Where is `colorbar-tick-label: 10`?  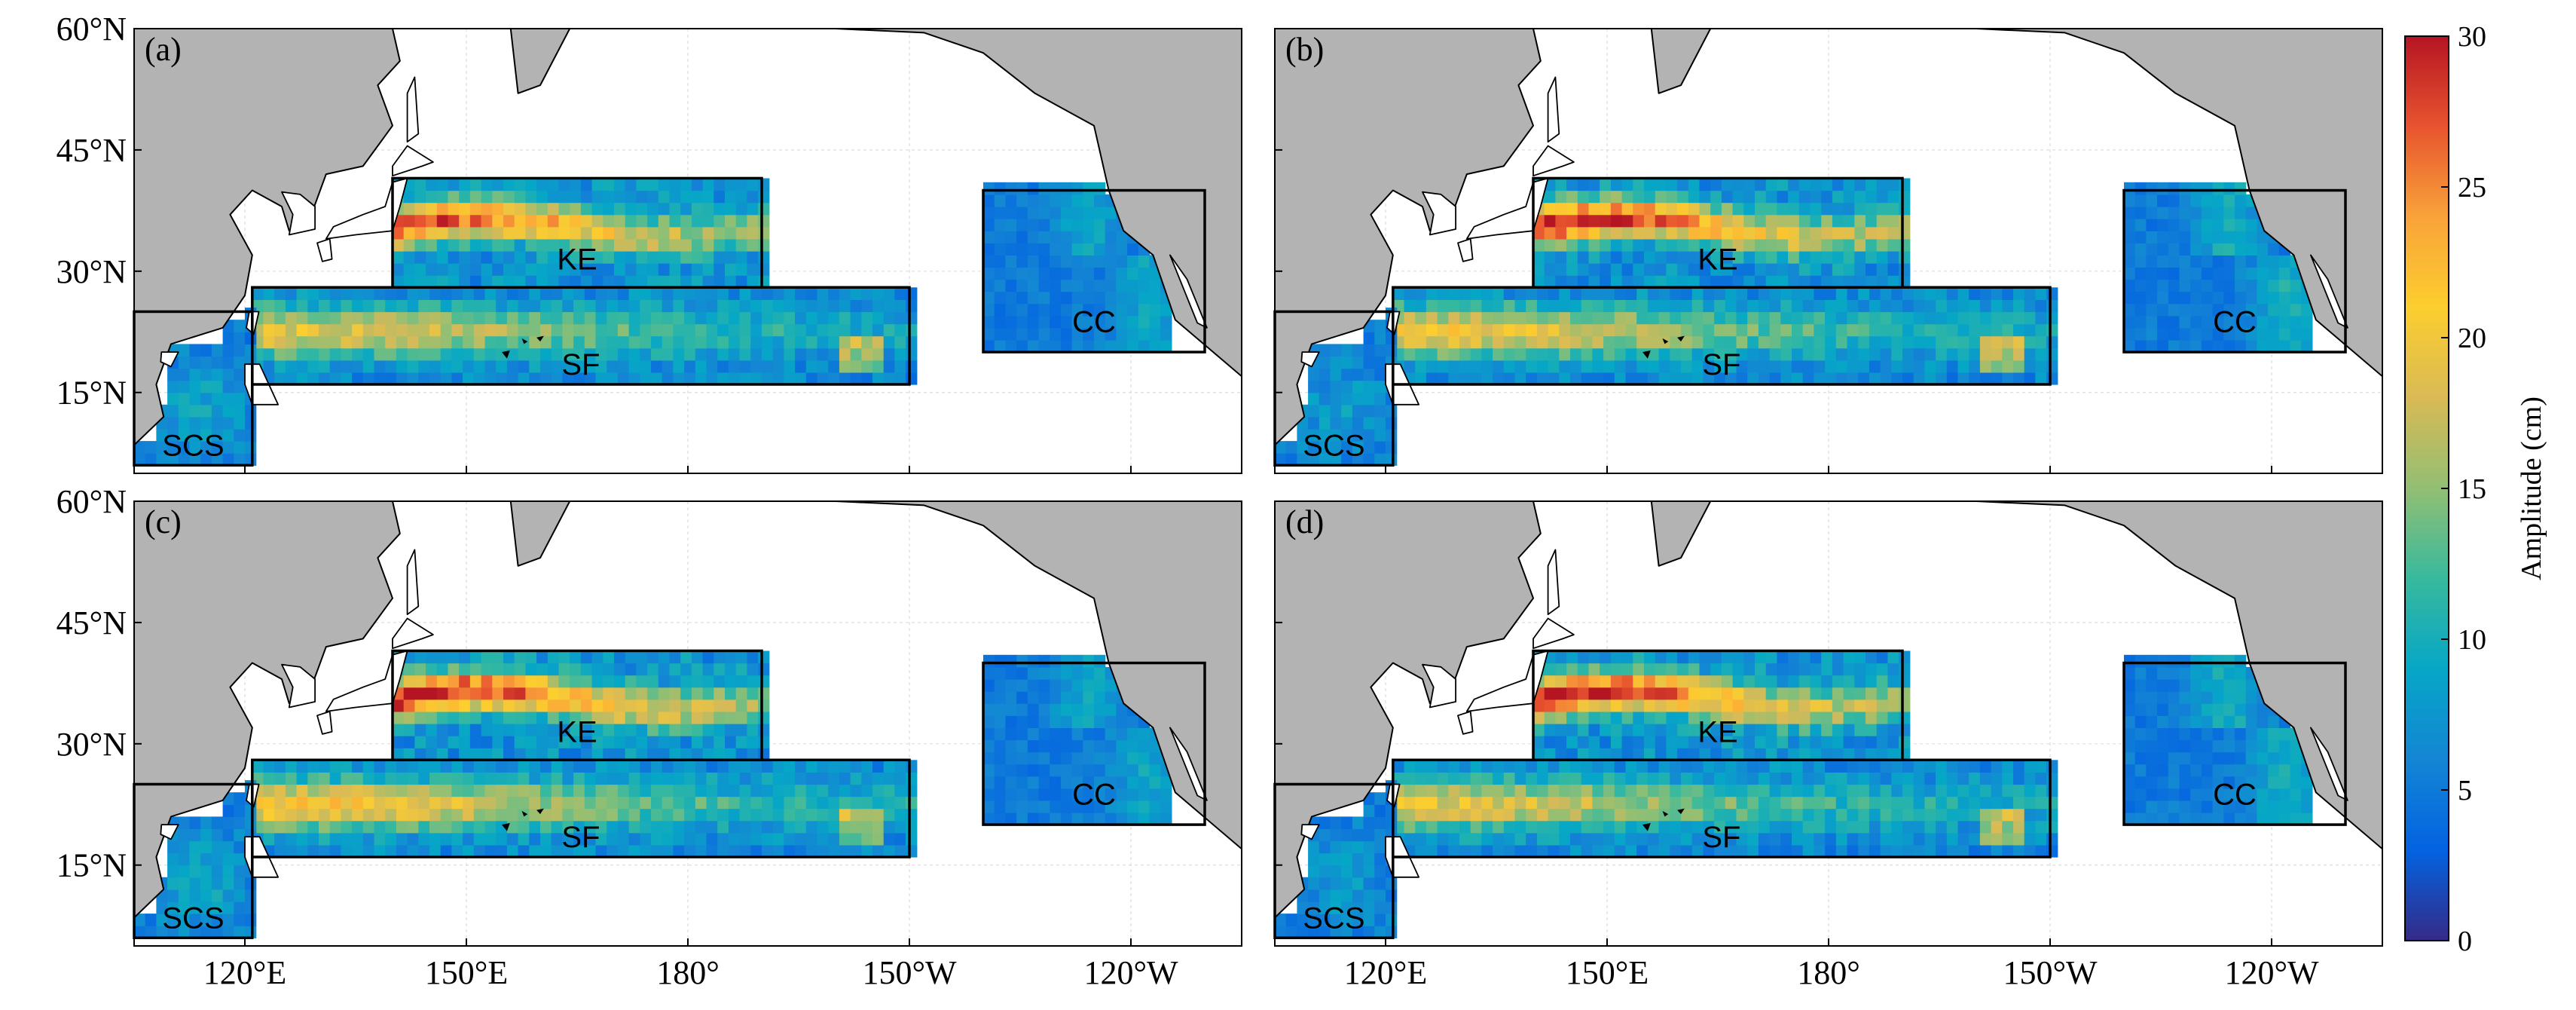 colorbar-tick-label: 10 is located at coordinates (2472, 640).